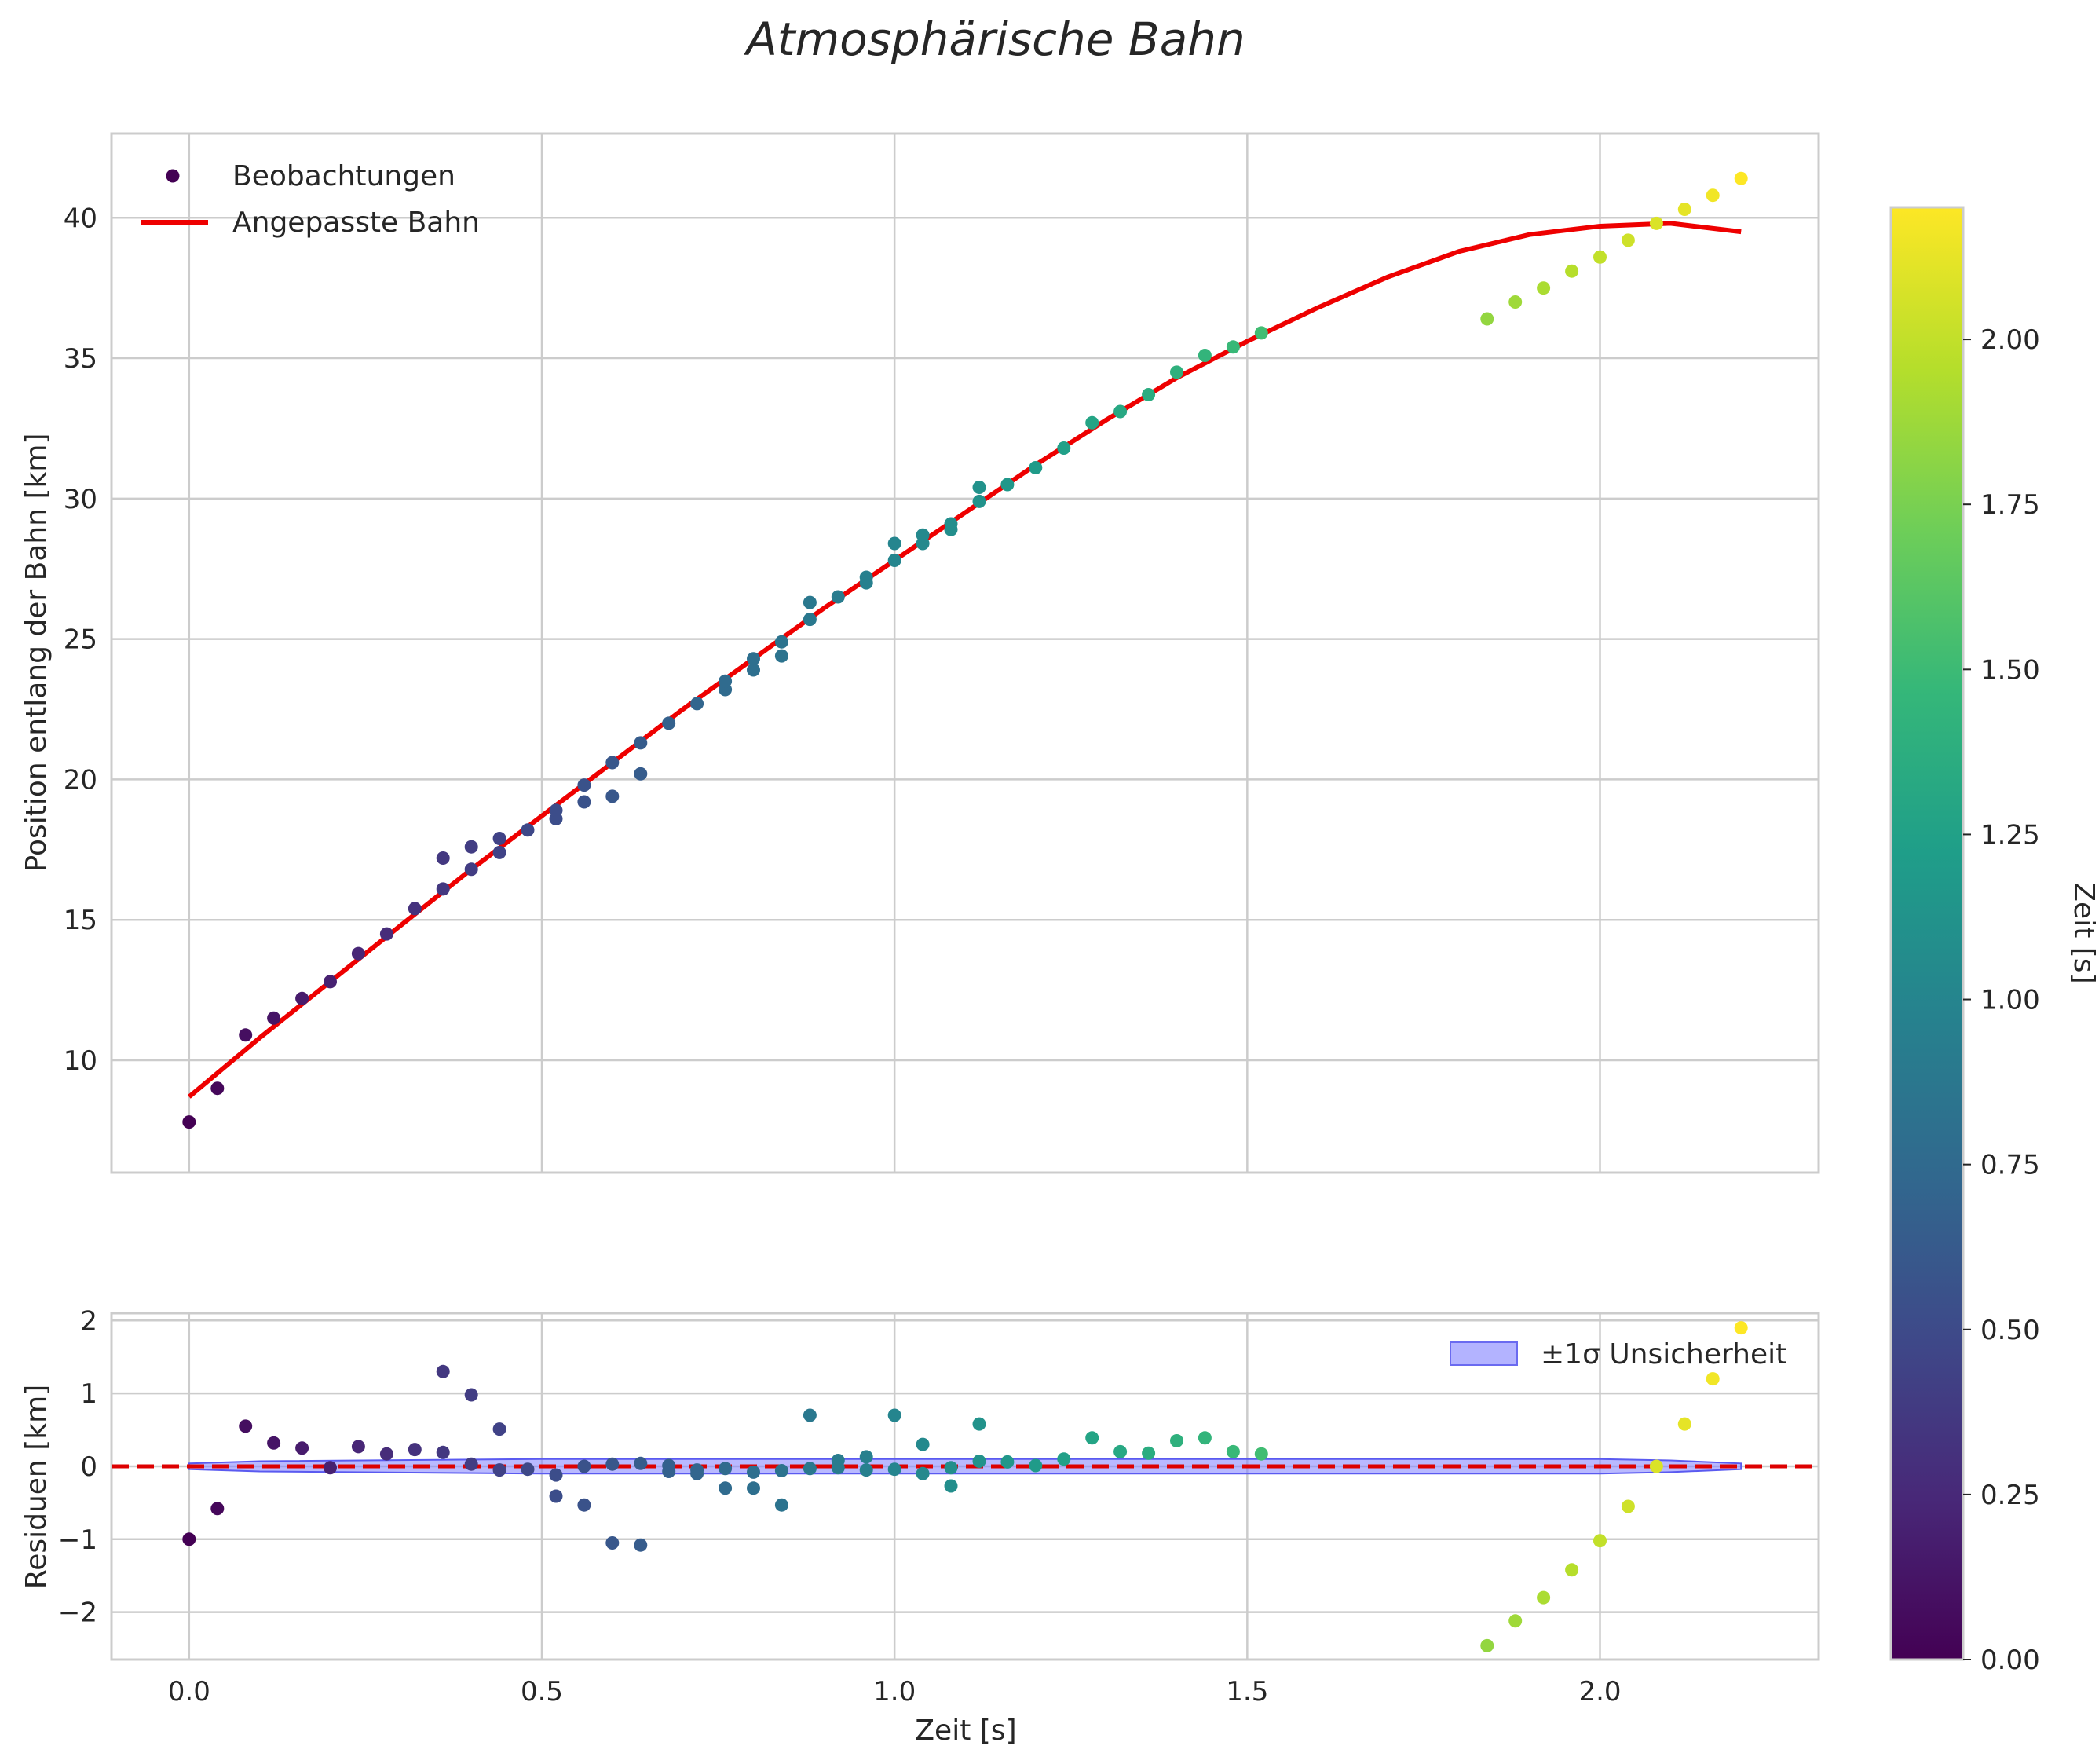 Image resolution: width=2099 pixels, height=1764 pixels. Describe the element at coordinates (1664, 1354) in the screenshot. I see `legend-label-band: ±1σ Unsicherheit` at that location.